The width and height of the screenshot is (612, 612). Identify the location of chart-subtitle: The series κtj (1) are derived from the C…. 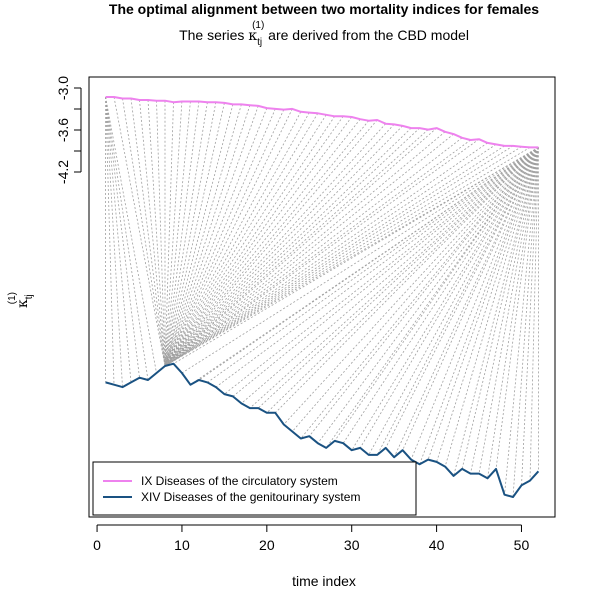
(324, 34).